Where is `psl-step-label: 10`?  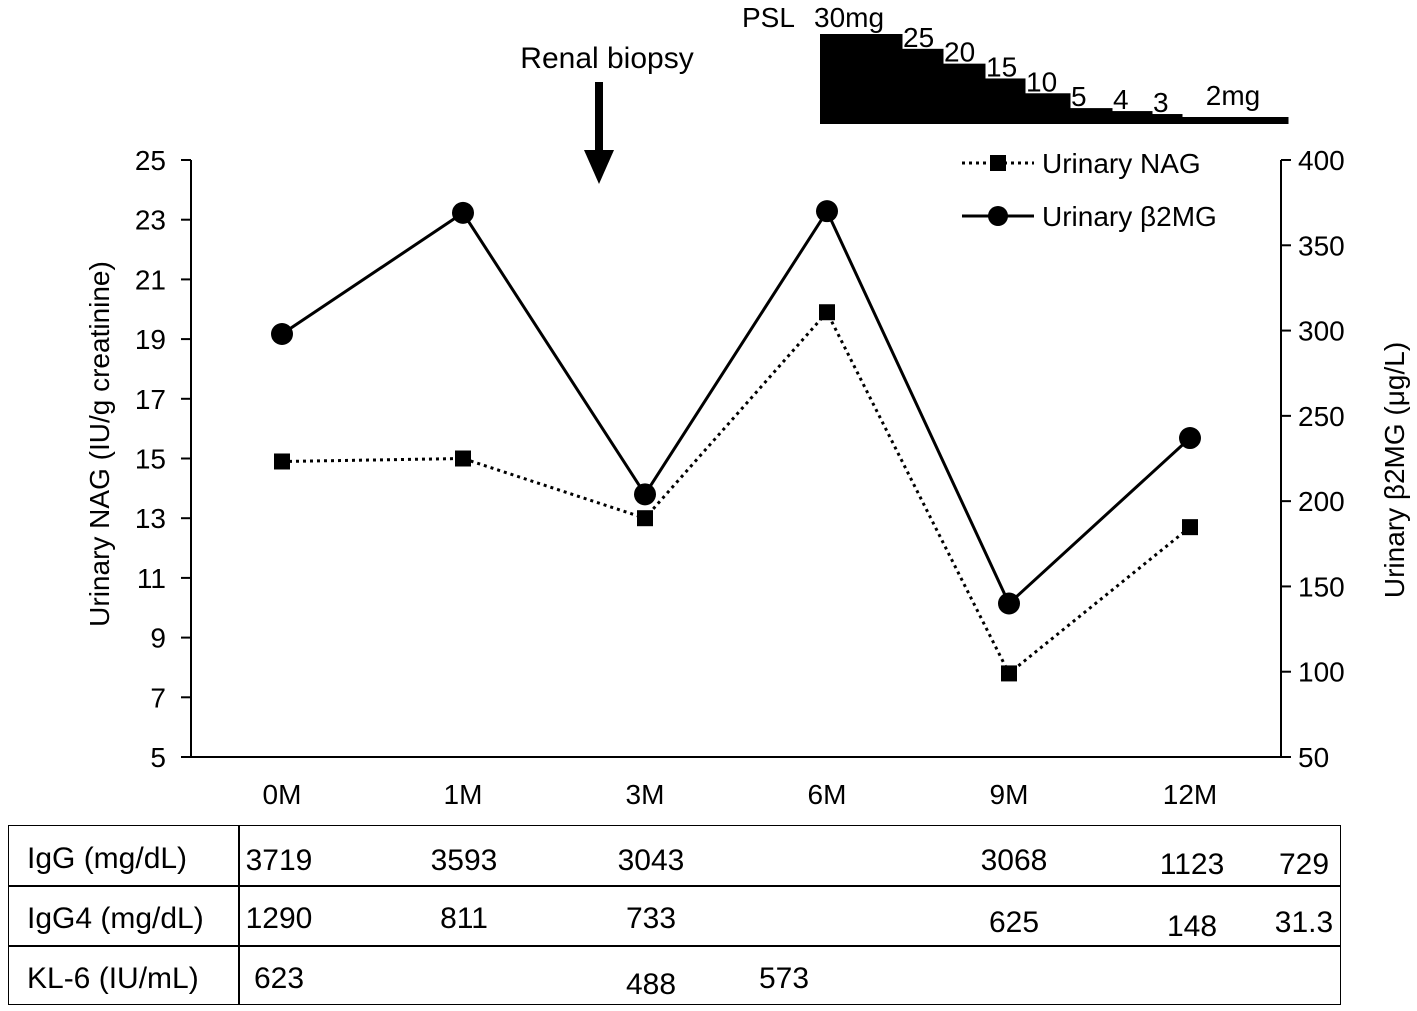
psl-step-label: 10 is located at coordinates (1041, 81).